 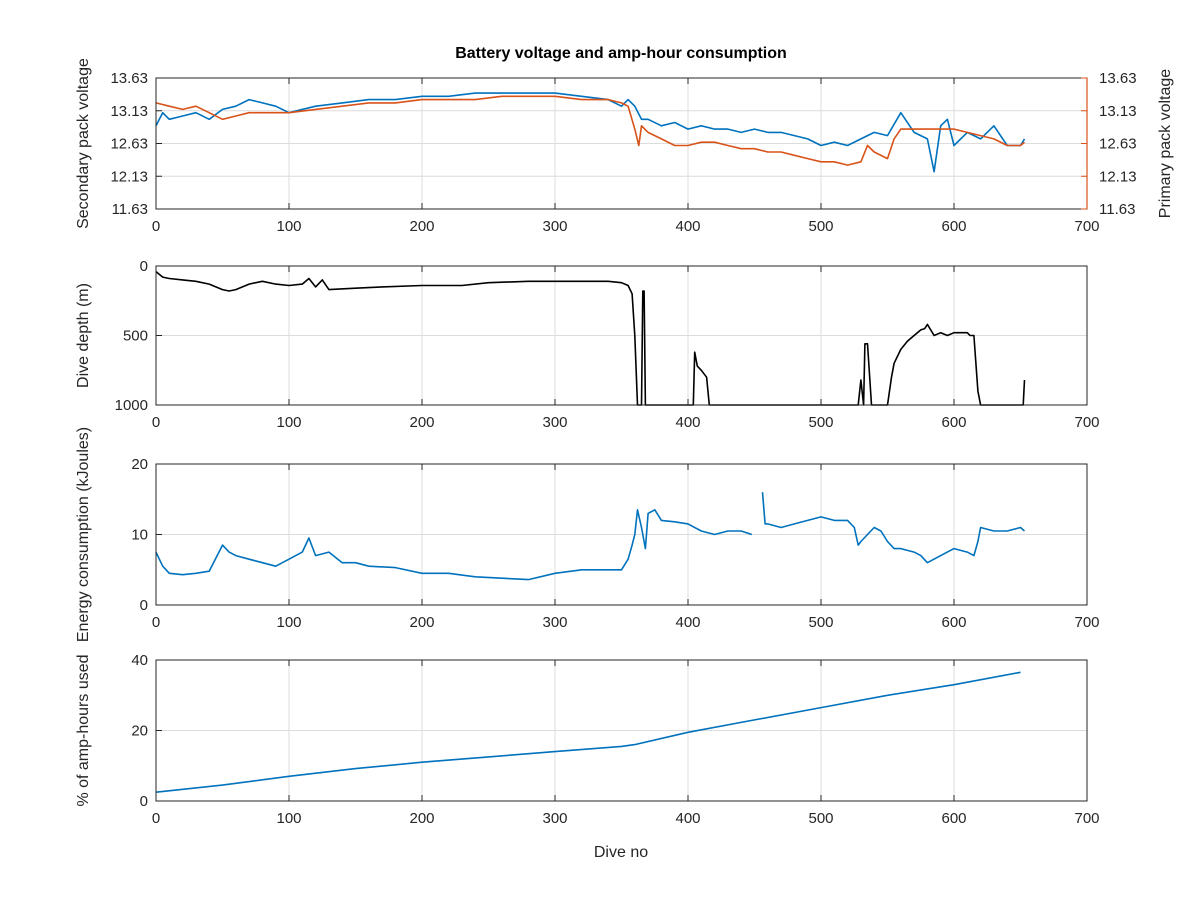 I want to click on y2-tick-label: 13.63, so click(x=1118, y=78).